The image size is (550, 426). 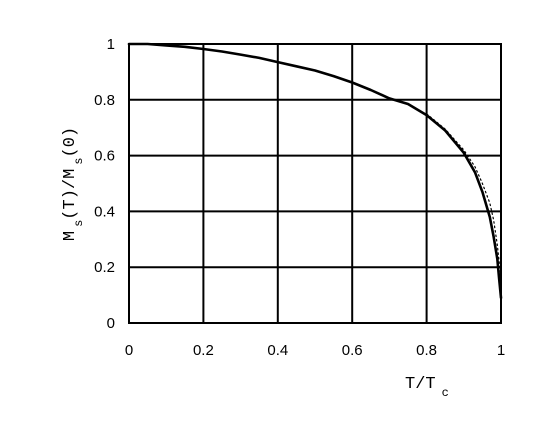 What do you see at coordinates (501, 350) in the screenshot?
I see `x-tick-label: 1` at bounding box center [501, 350].